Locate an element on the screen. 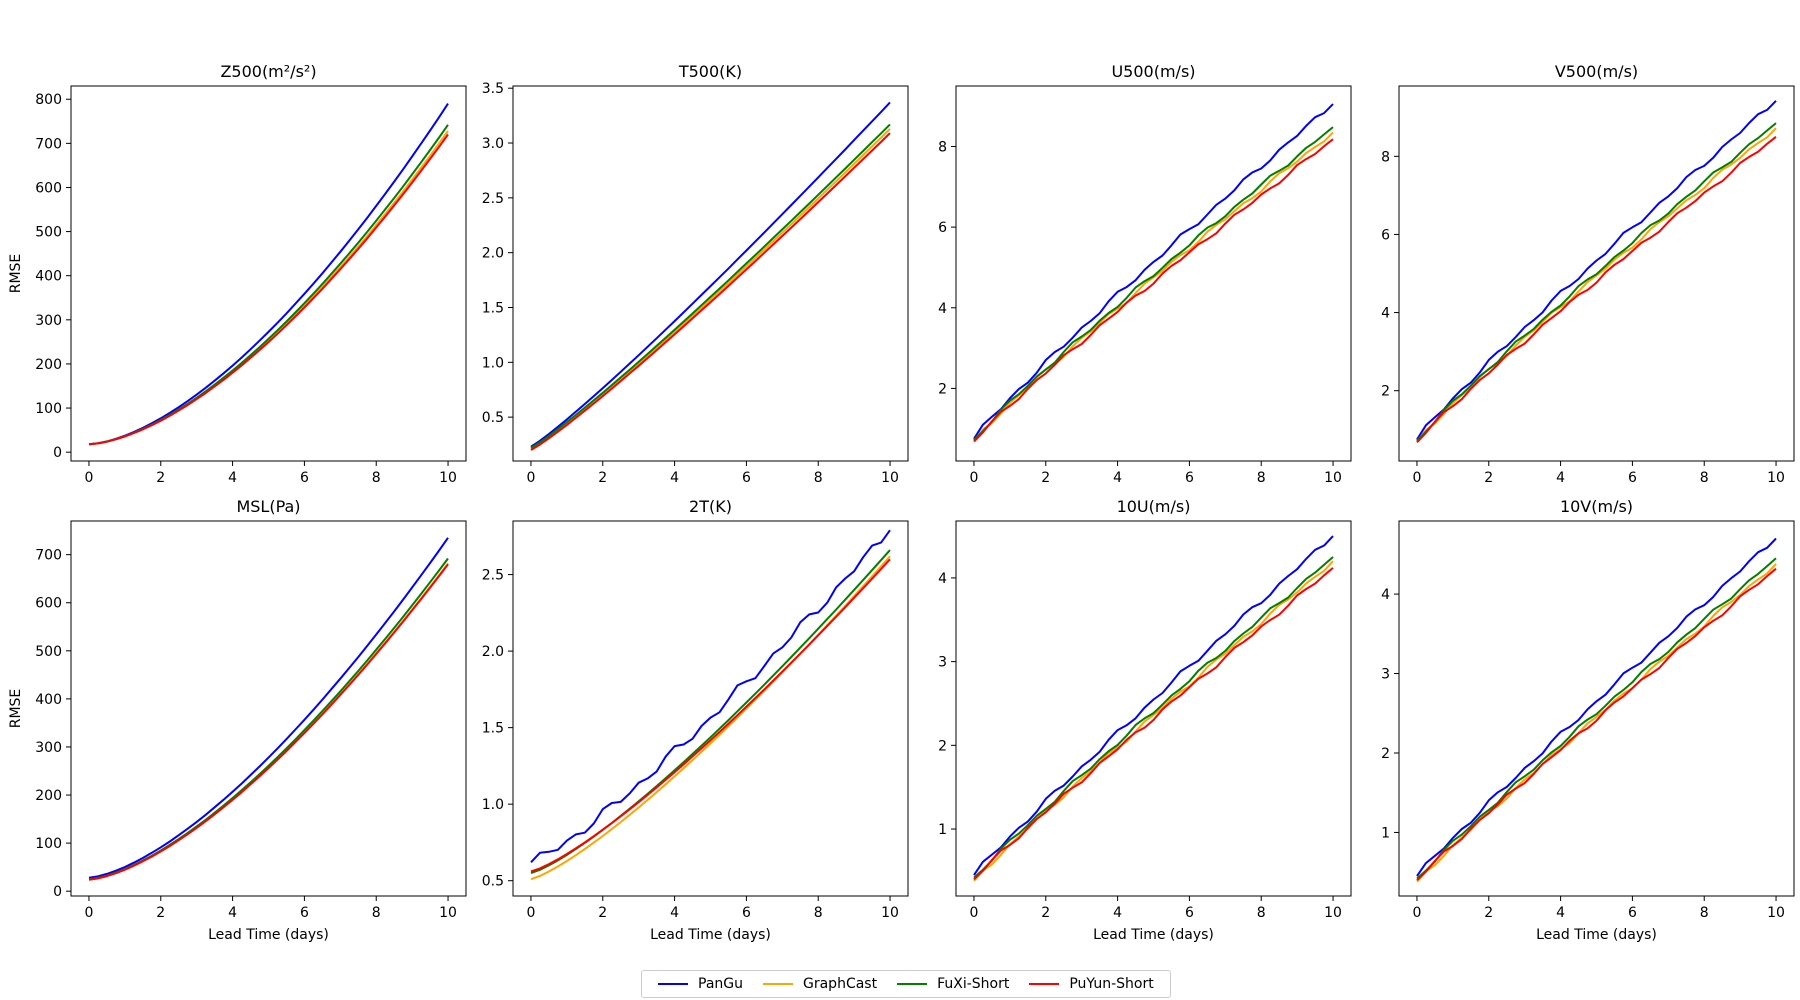  legend-label-puyun-short: PuYun-Short is located at coordinates (1111, 984).